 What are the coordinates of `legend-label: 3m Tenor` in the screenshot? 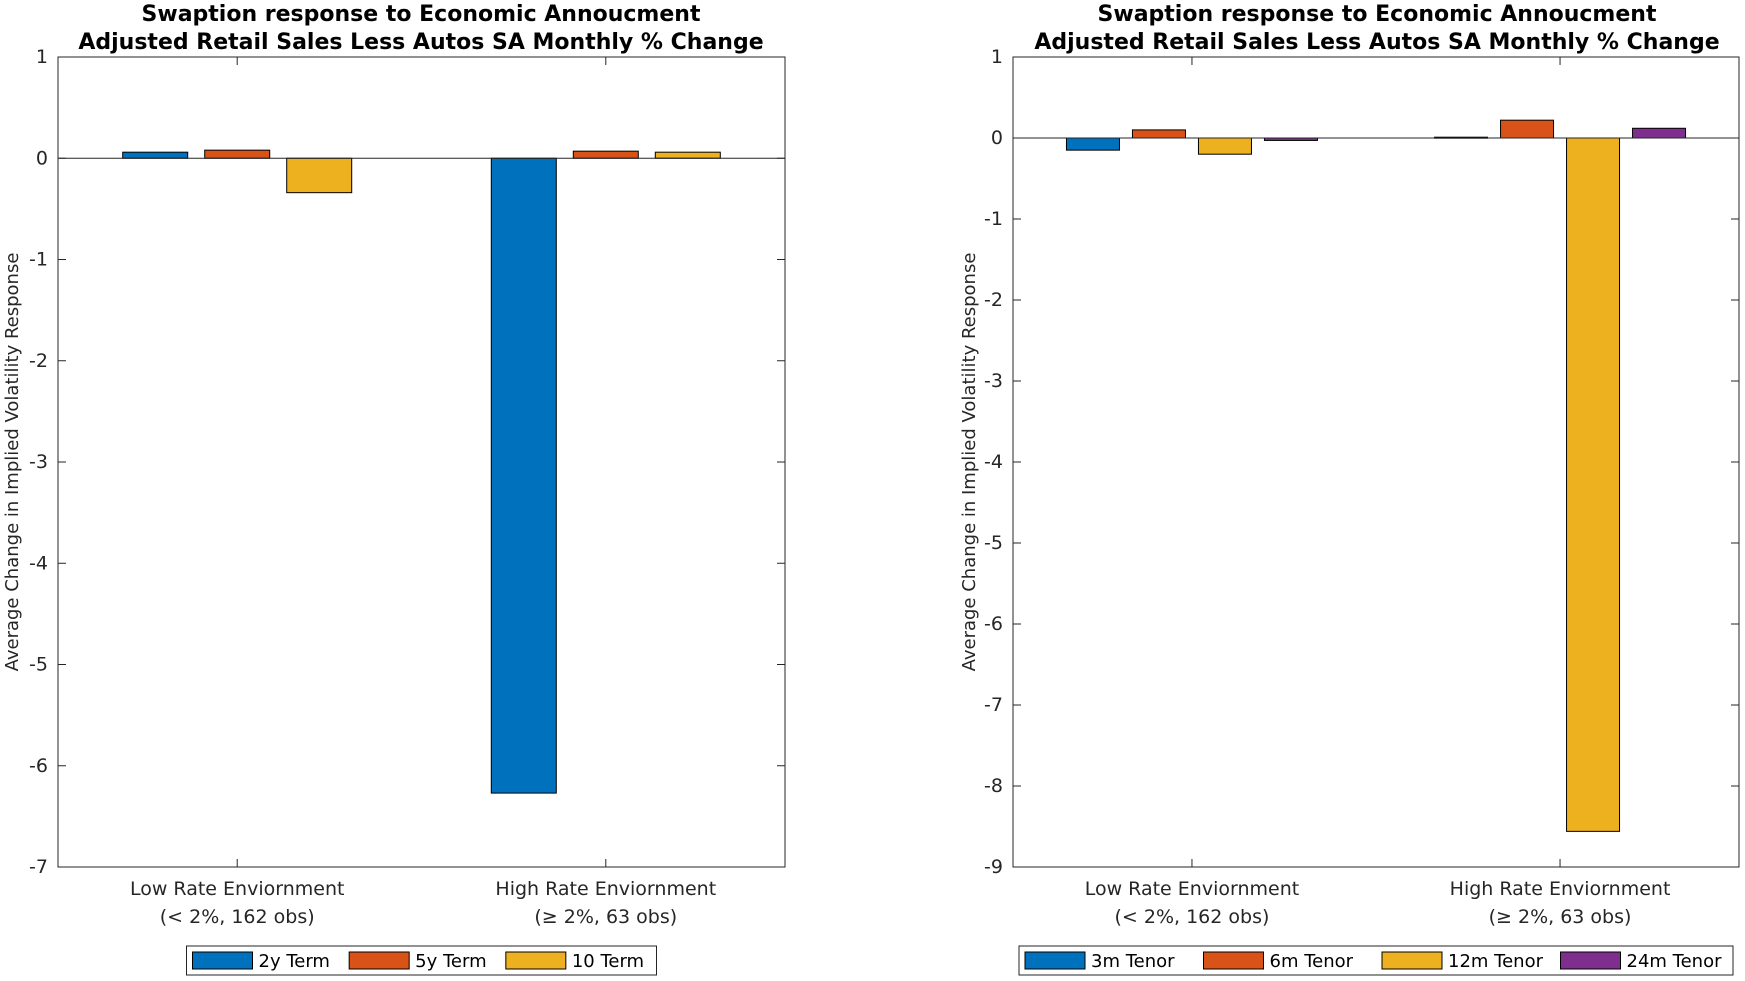 It's located at (1133, 961).